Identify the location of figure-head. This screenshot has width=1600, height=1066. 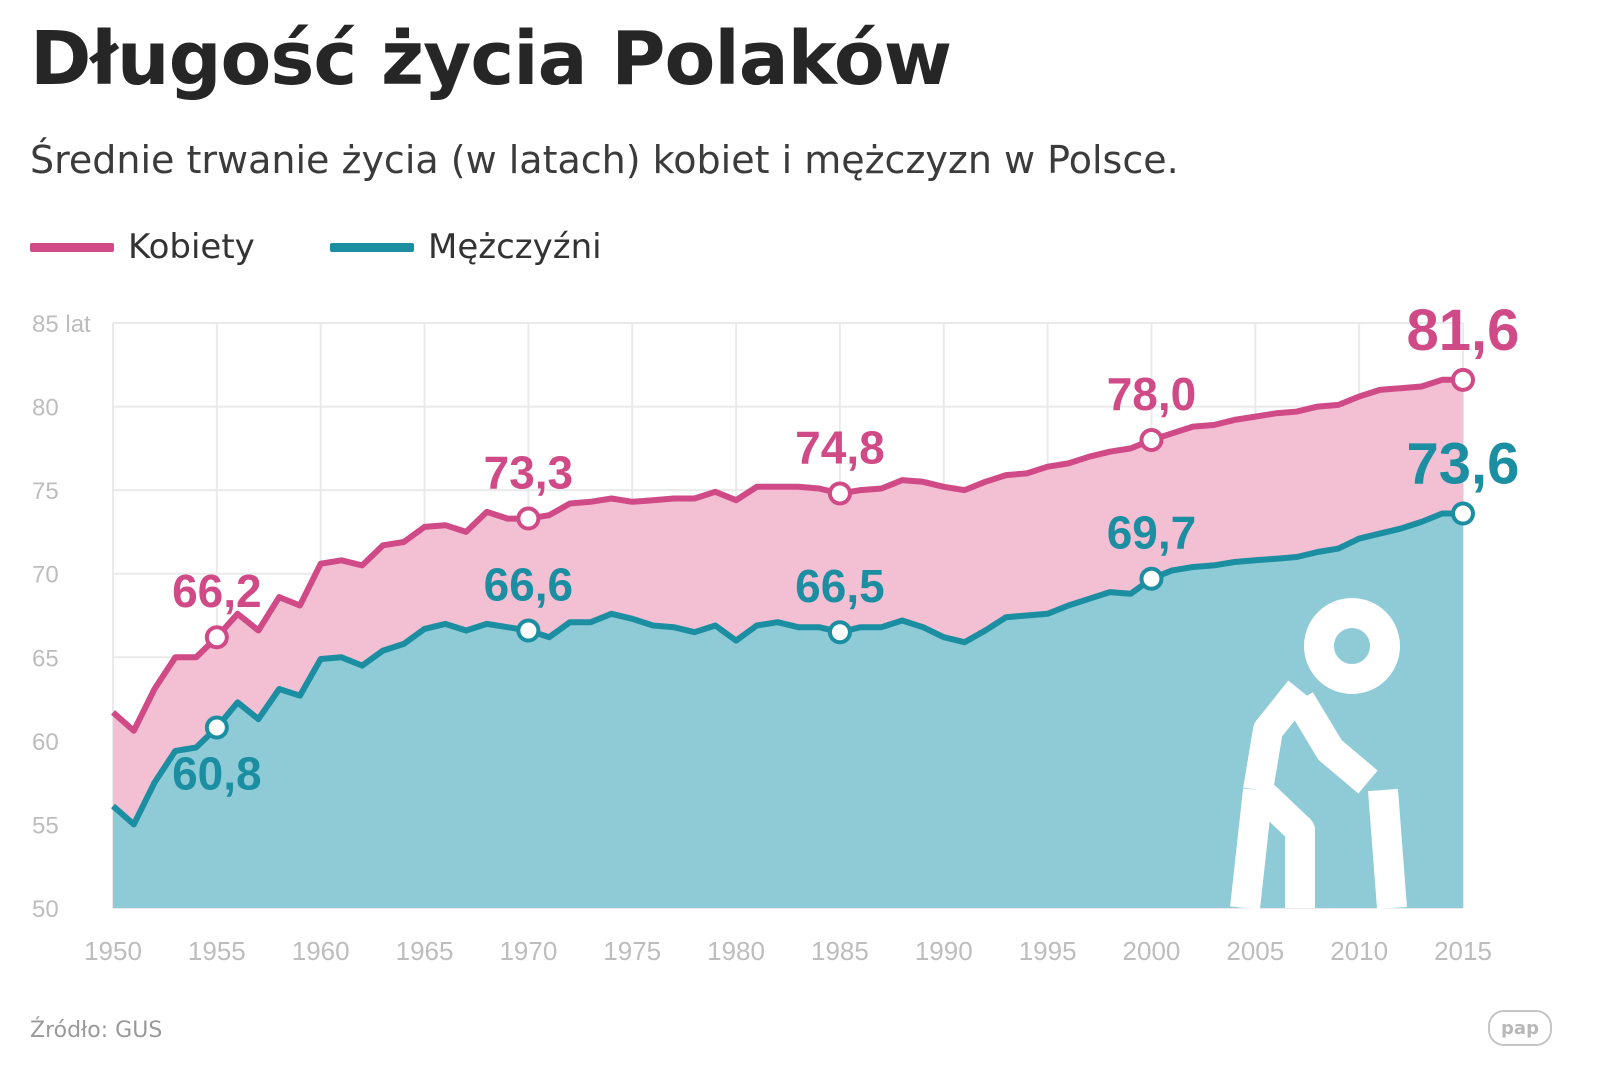
(1352, 646).